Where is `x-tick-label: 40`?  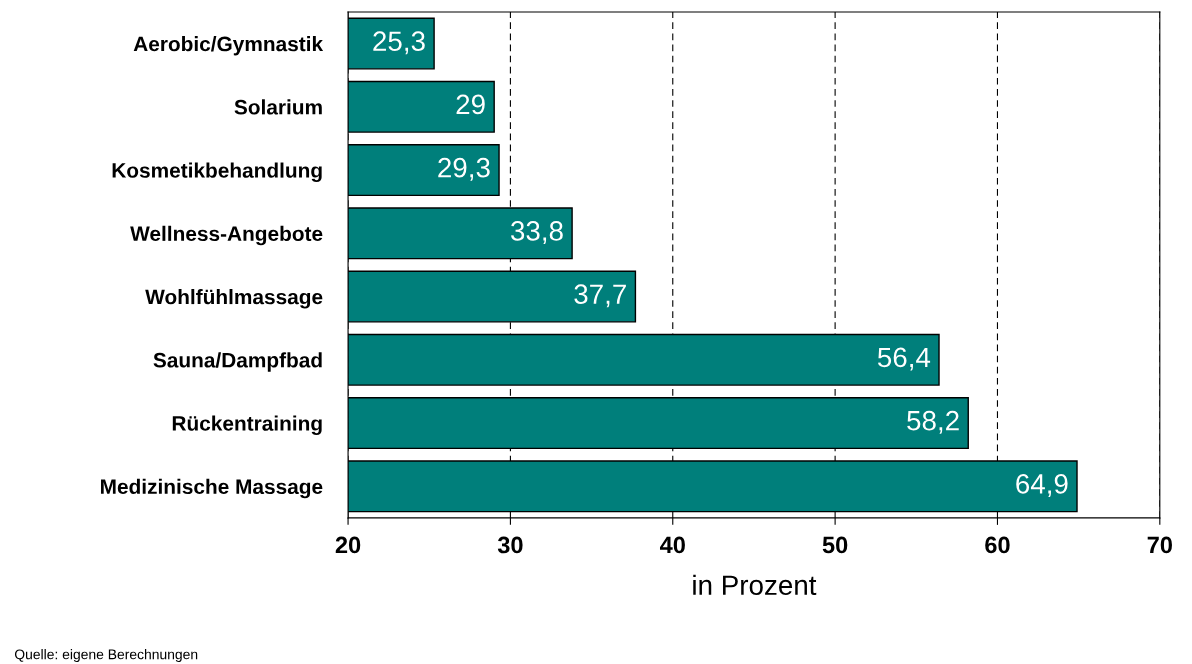 x-tick-label: 40 is located at coordinates (672, 545).